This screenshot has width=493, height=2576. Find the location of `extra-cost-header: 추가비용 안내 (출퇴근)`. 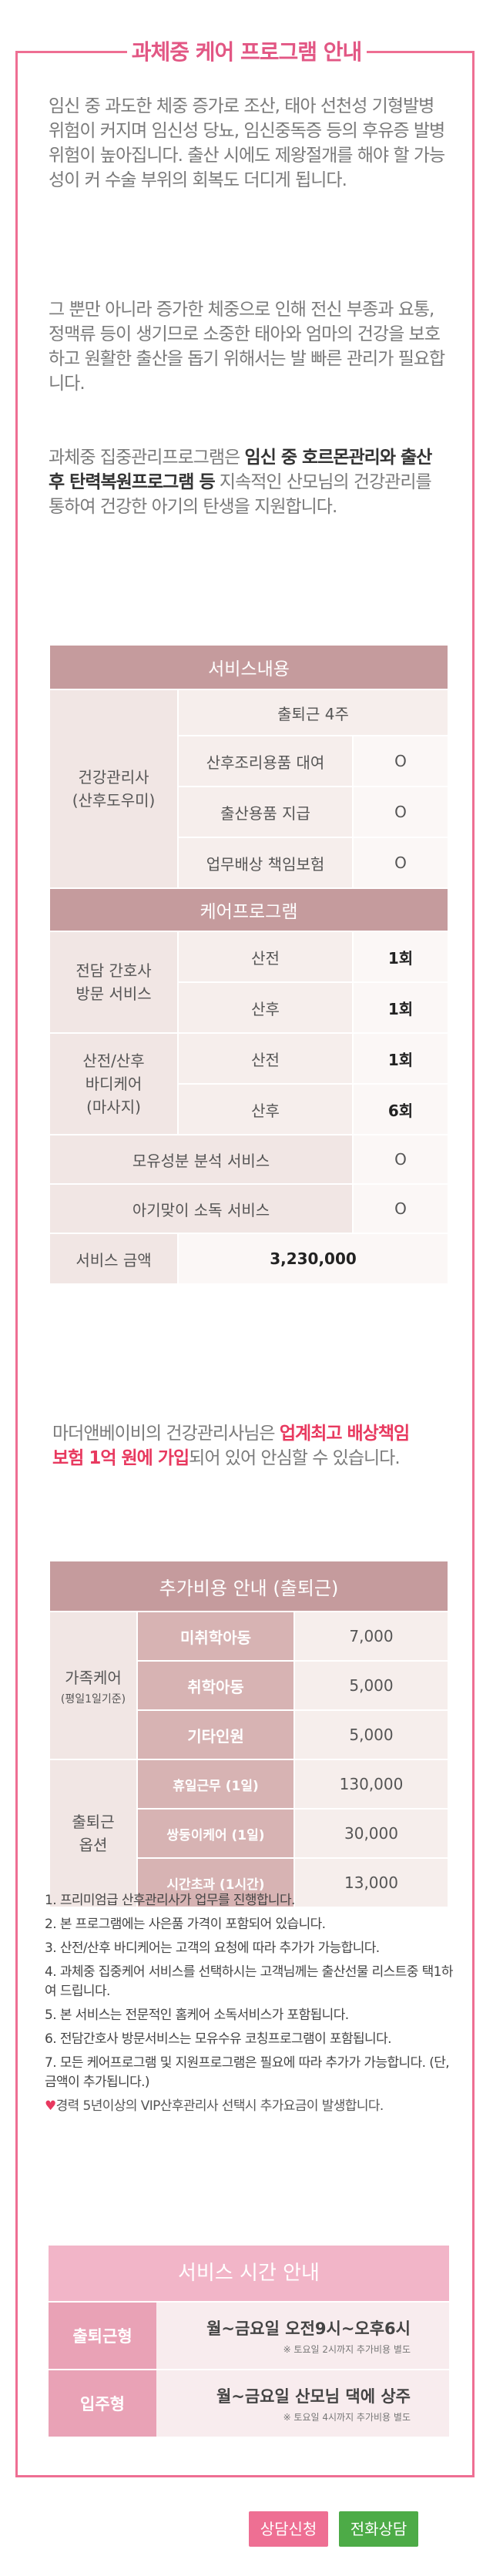

extra-cost-header: 추가비용 안내 (출퇴근) is located at coordinates (249, 1586).